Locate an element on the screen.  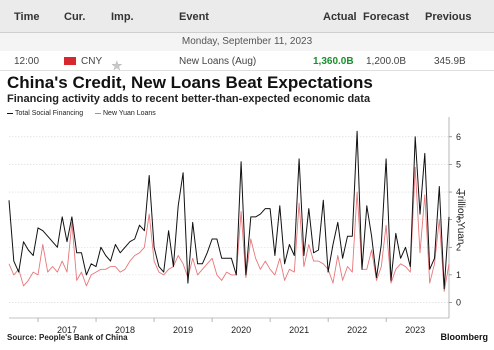
date-row: Monday, September 11, 2023 is located at coordinates (247, 42).